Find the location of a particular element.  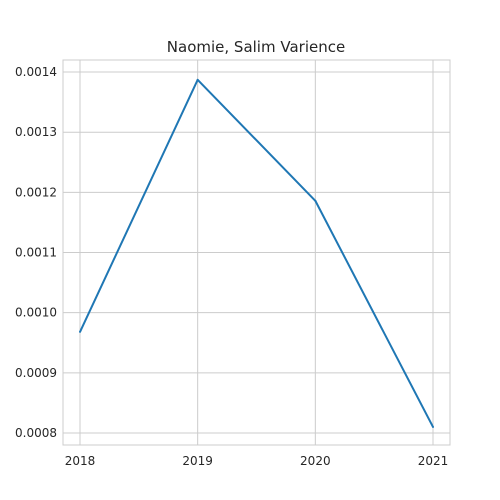

x-tick-label: 2021 is located at coordinates (433, 461).